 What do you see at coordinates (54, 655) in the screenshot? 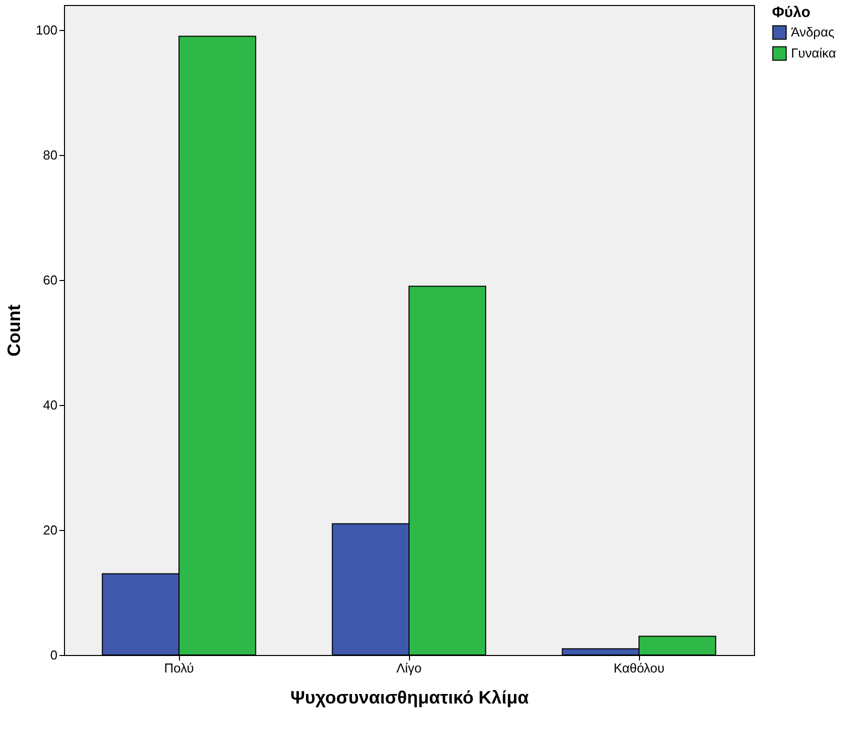
I see `y-tick-label: 0` at bounding box center [54, 655].